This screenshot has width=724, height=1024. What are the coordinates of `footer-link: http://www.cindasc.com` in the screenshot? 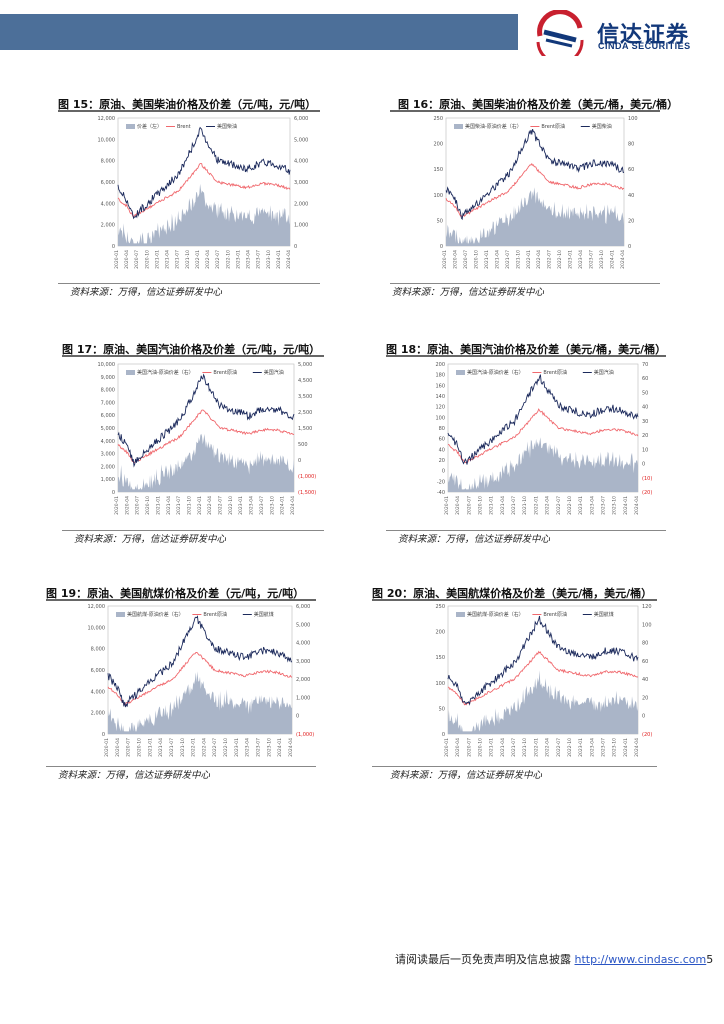 It's located at (640, 959).